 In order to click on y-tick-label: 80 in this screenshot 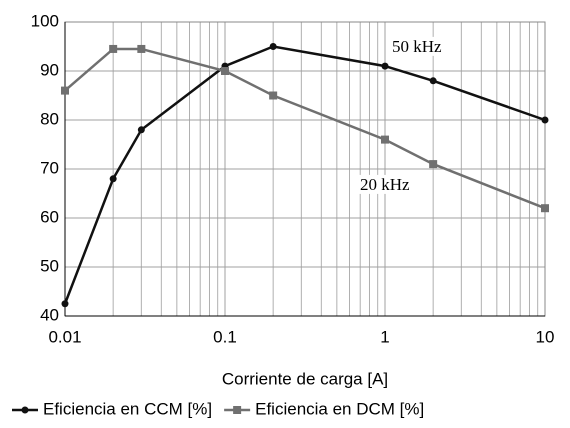, I will do `click(49, 118)`.